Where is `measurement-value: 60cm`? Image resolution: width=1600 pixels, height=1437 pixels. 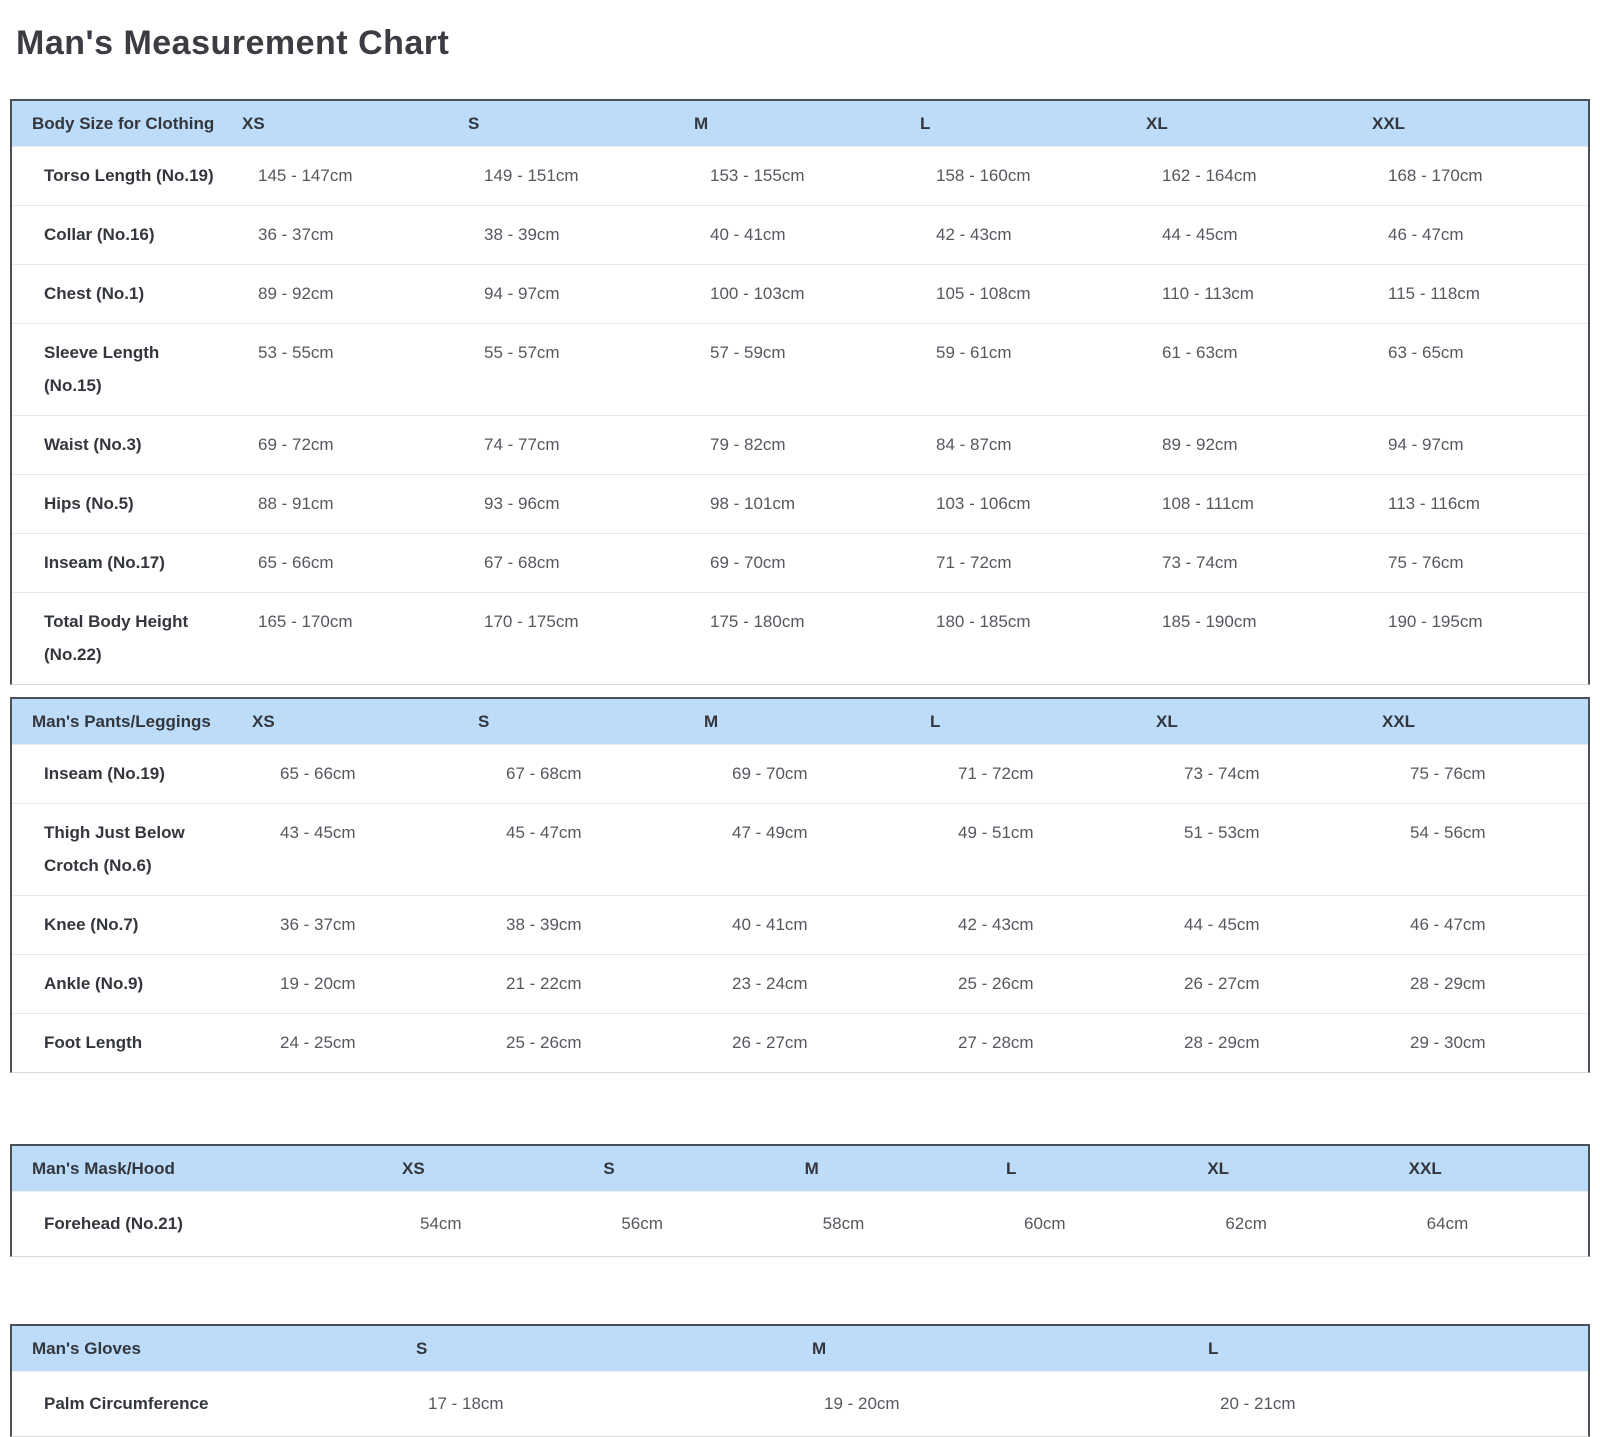
measurement-value: 60cm is located at coordinates (1044, 1223).